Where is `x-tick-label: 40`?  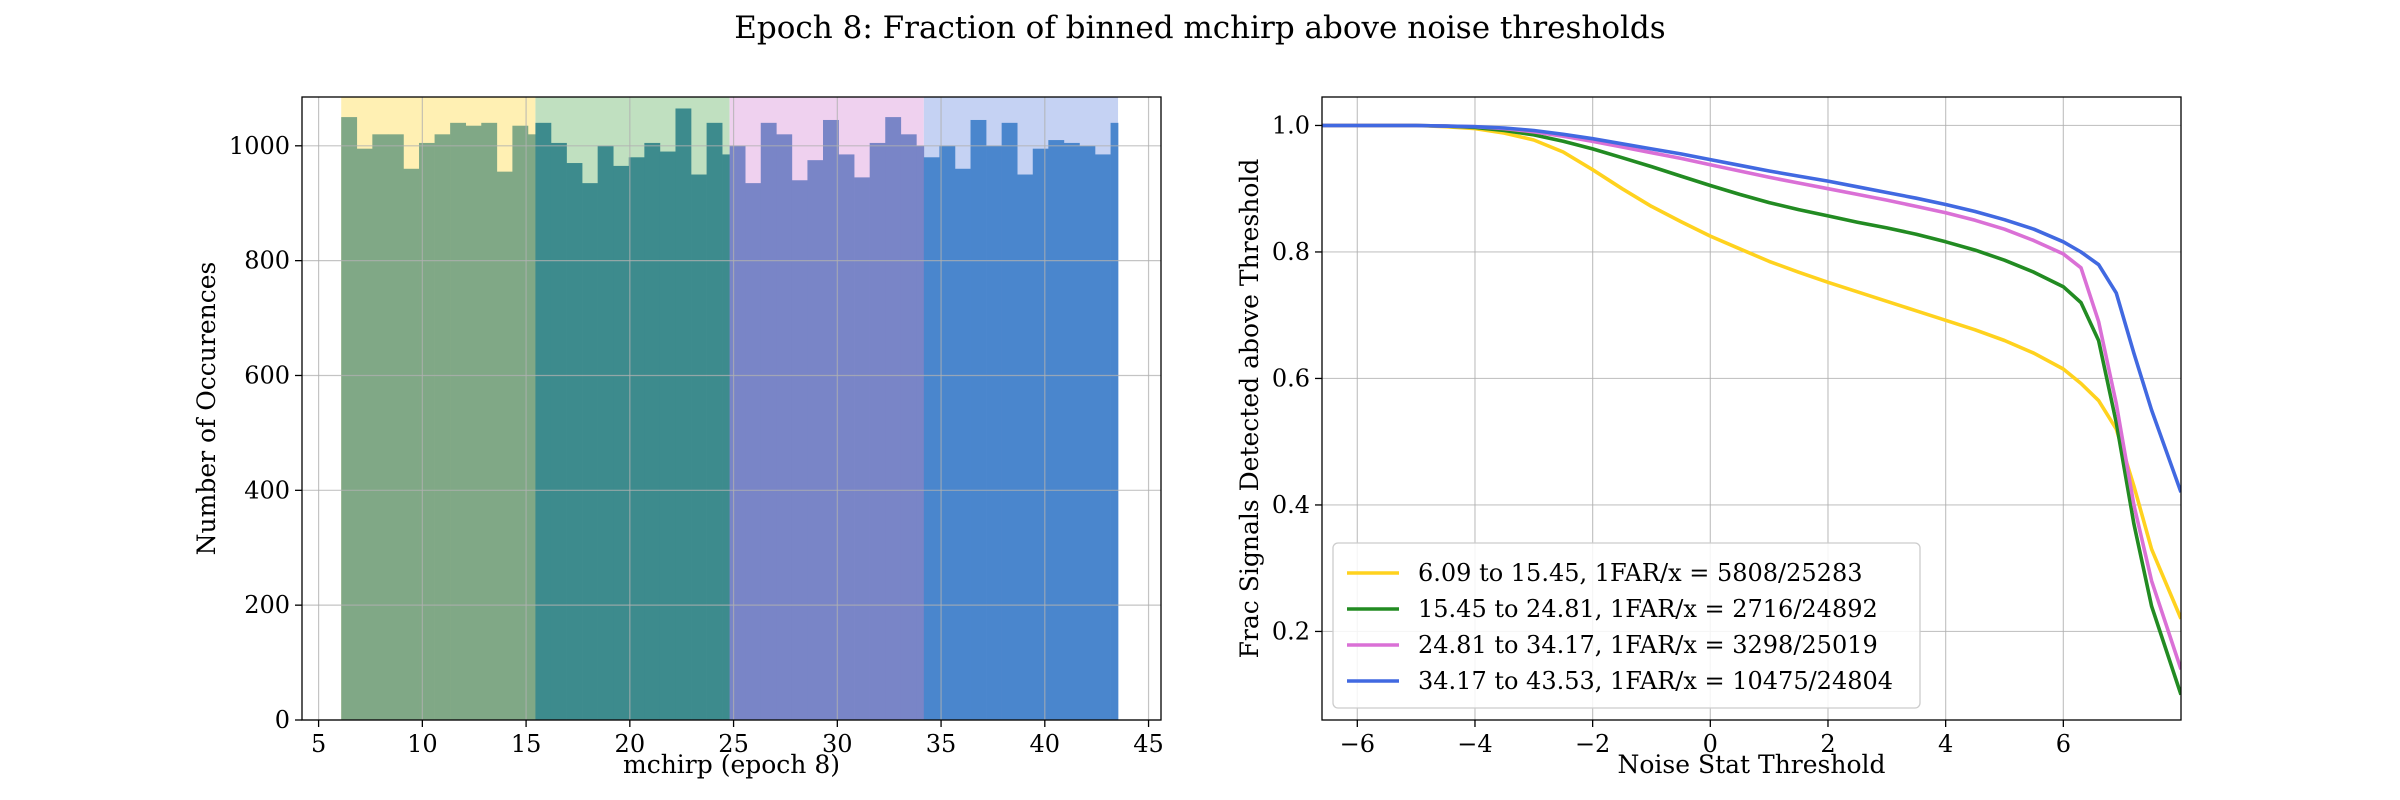
x-tick-label: 40 is located at coordinates (1045, 744).